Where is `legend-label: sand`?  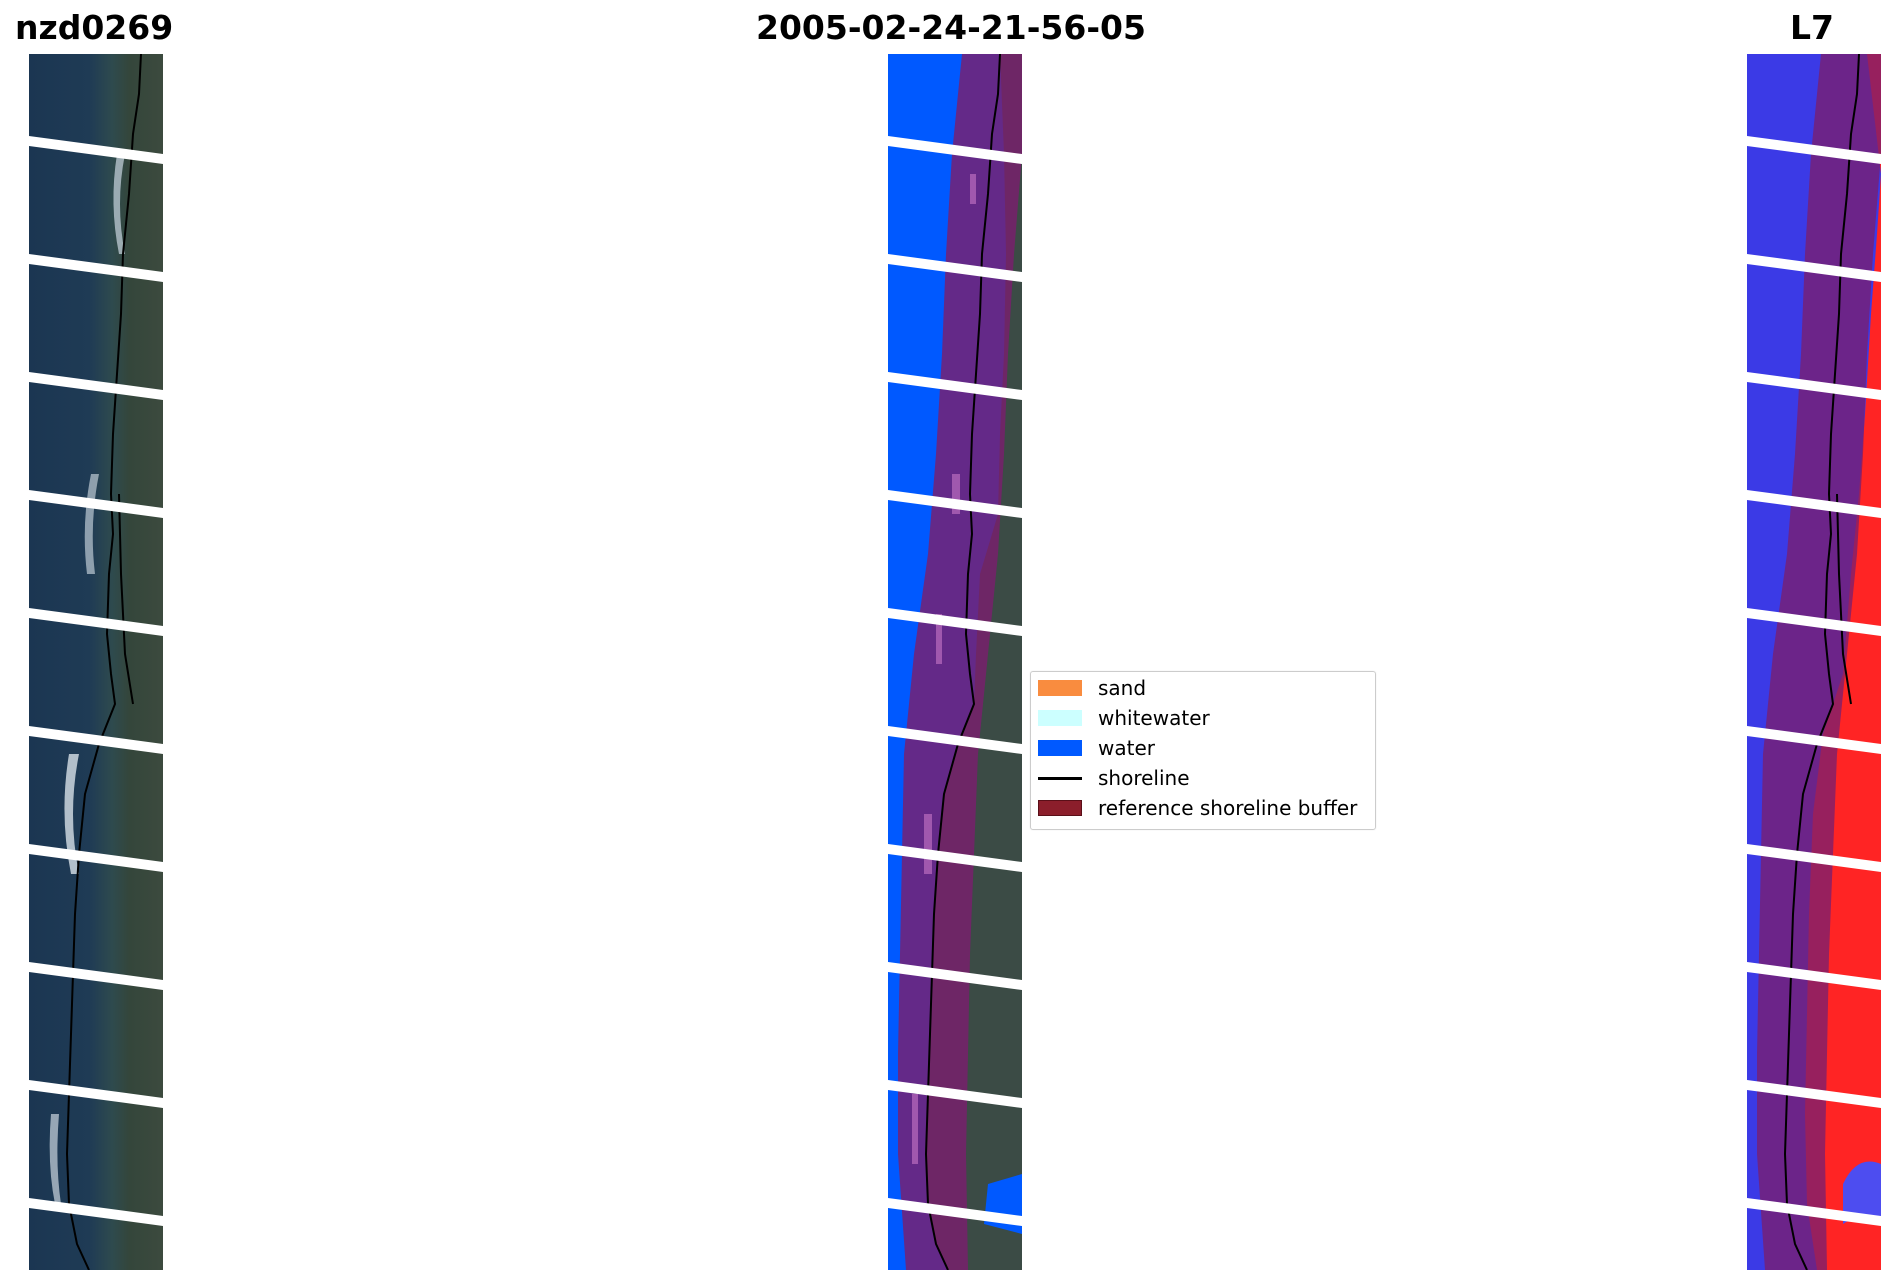
legend-label: sand is located at coordinates (1122, 688).